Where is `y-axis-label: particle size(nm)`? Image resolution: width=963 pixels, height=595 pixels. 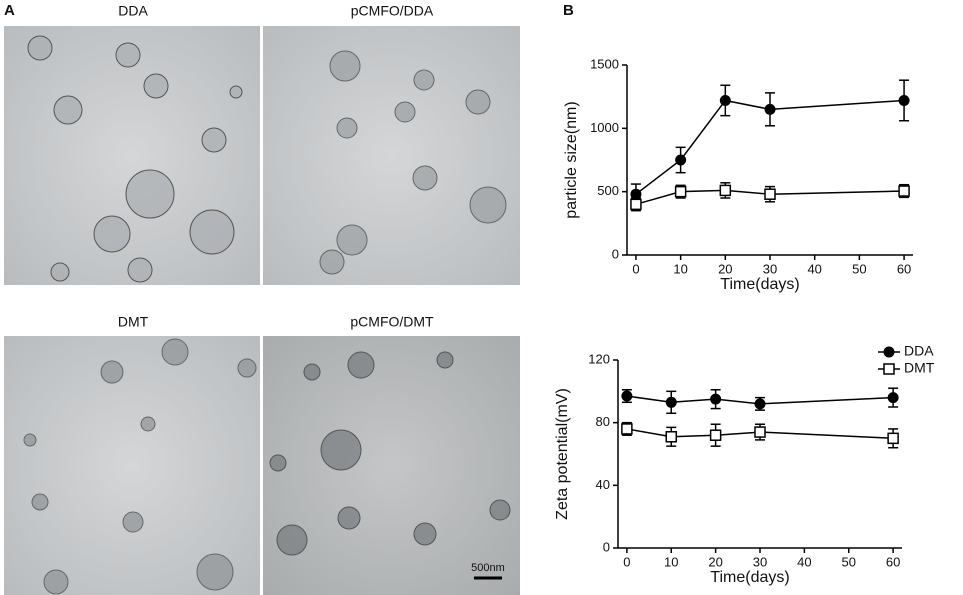 y-axis-label: particle size(nm) is located at coordinates (571, 159).